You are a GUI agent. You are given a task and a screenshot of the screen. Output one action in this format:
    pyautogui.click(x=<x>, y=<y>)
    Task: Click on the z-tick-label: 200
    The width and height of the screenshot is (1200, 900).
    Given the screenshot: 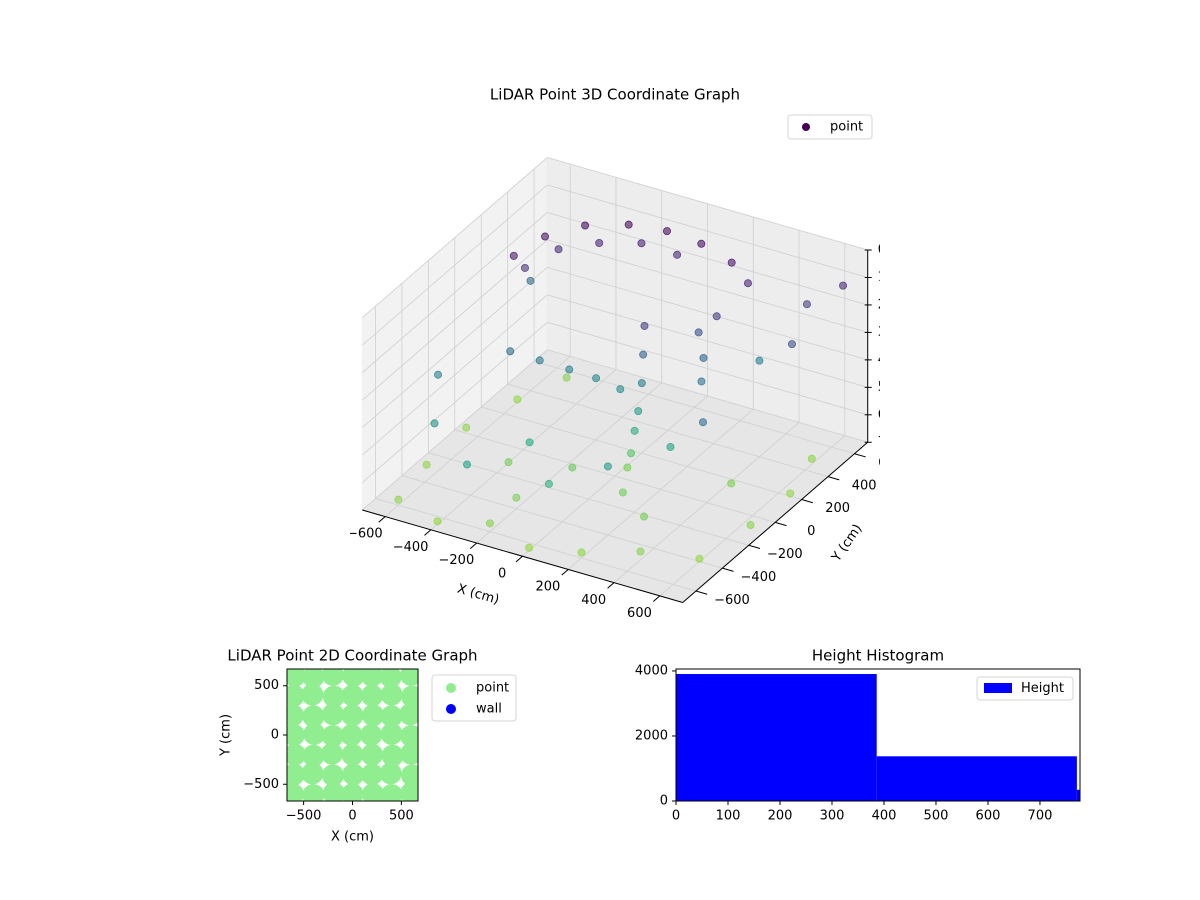 What is the action you would take?
    pyautogui.click(x=890, y=304)
    